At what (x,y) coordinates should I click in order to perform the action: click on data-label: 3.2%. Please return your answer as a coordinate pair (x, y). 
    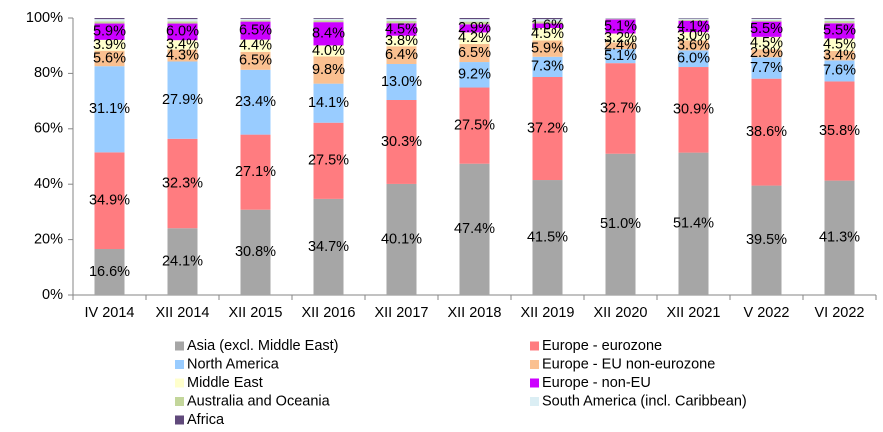
    Looking at the image, I should click on (620, 38).